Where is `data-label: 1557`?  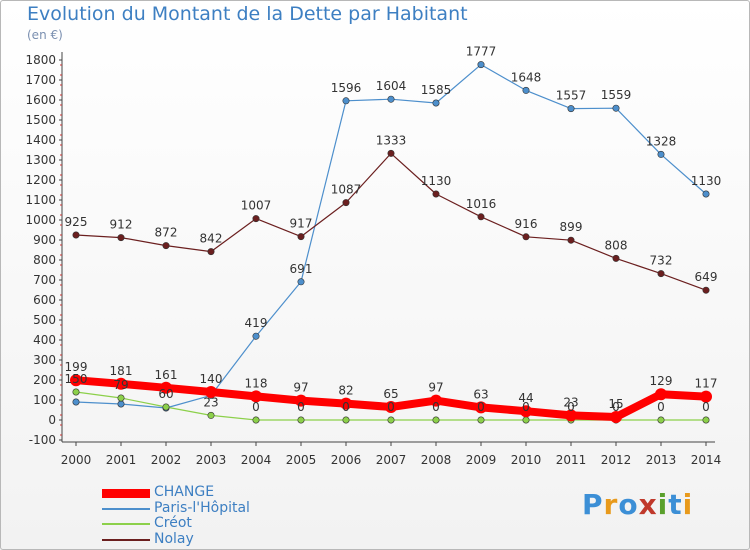
data-label: 1557 is located at coordinates (571, 96).